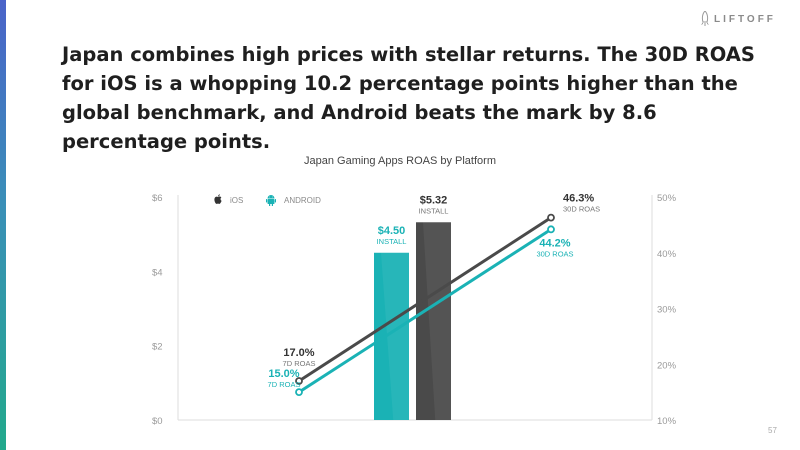  Describe the element at coordinates (667, 254) in the screenshot. I see `right-tick-label: 40%` at that location.